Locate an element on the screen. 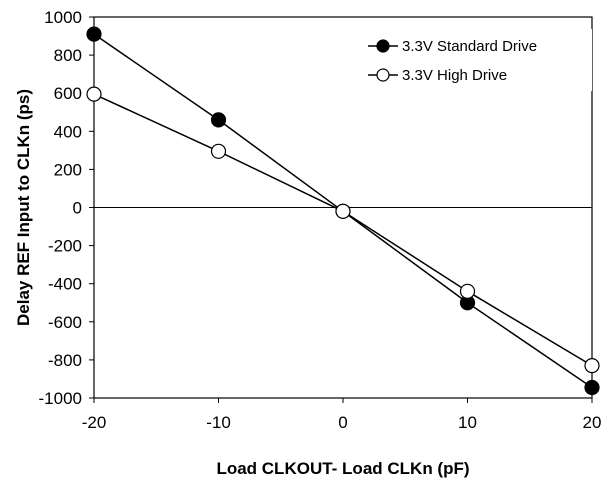  x-axis-ticks: -20 -10 0 10 20 is located at coordinates (342, 415).